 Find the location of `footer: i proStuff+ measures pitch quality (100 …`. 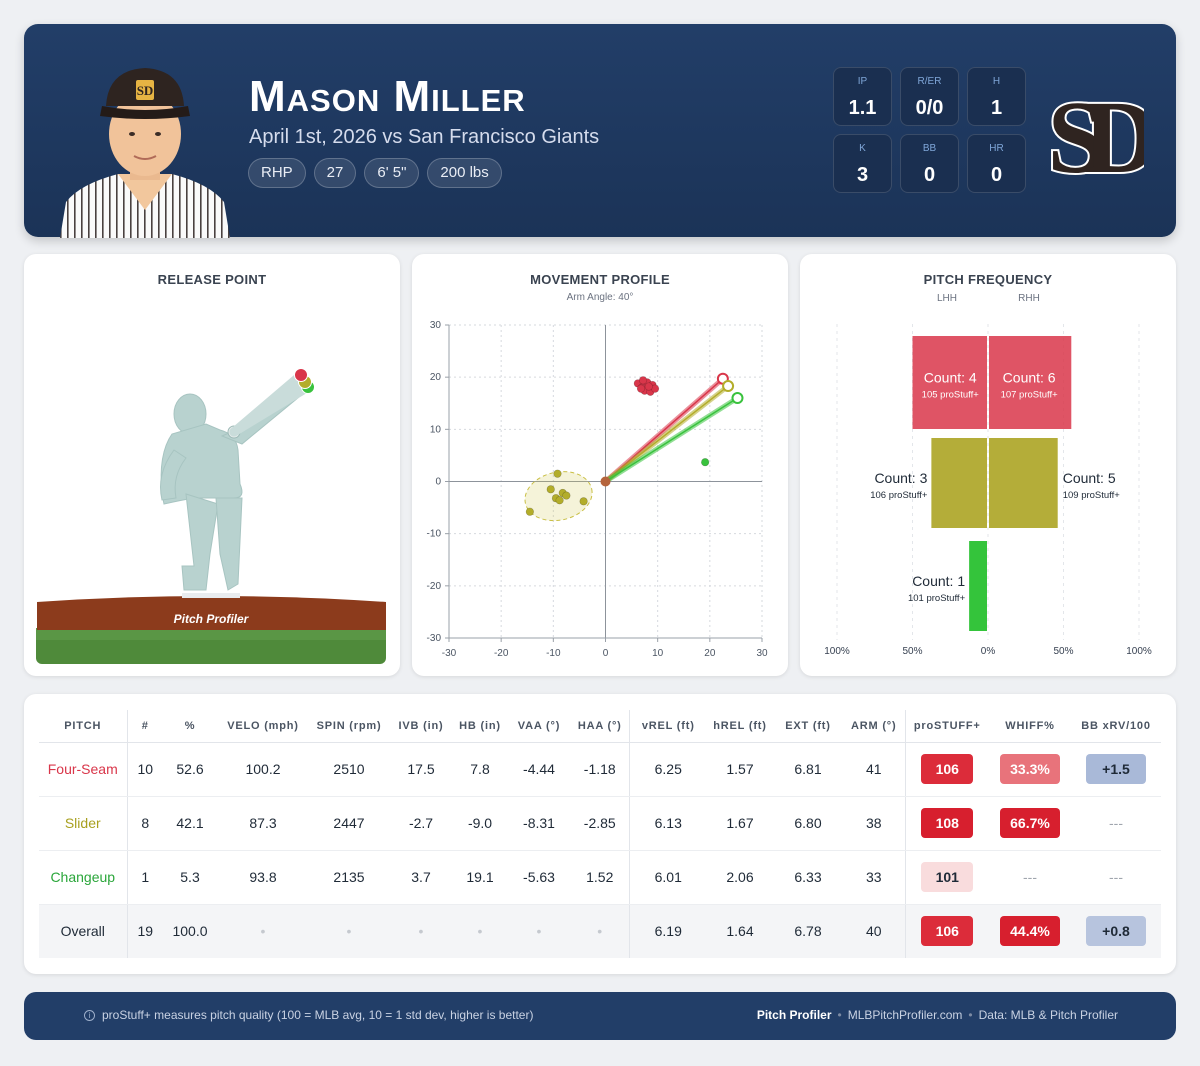

footer: i proStuff+ measures pitch quality (100 … is located at coordinates (600, 1016).